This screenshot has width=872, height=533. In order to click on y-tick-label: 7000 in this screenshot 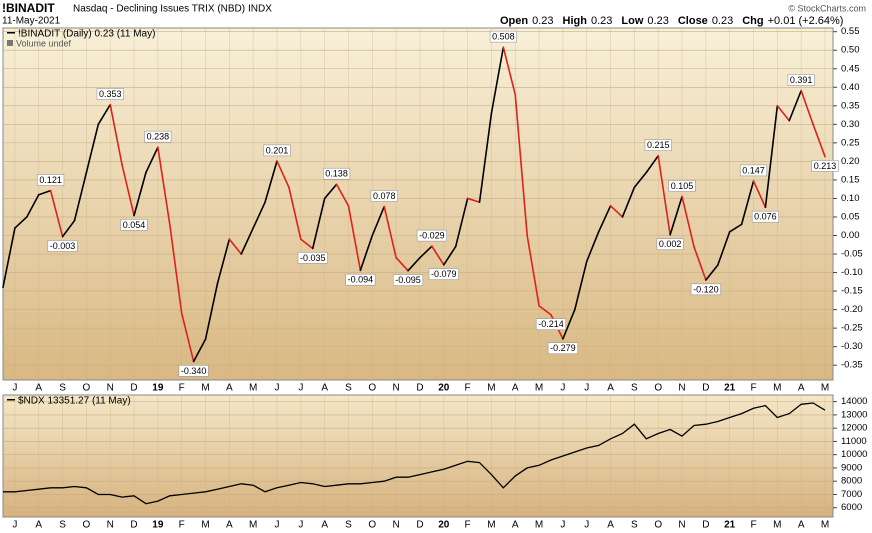, I will do `click(851, 494)`.